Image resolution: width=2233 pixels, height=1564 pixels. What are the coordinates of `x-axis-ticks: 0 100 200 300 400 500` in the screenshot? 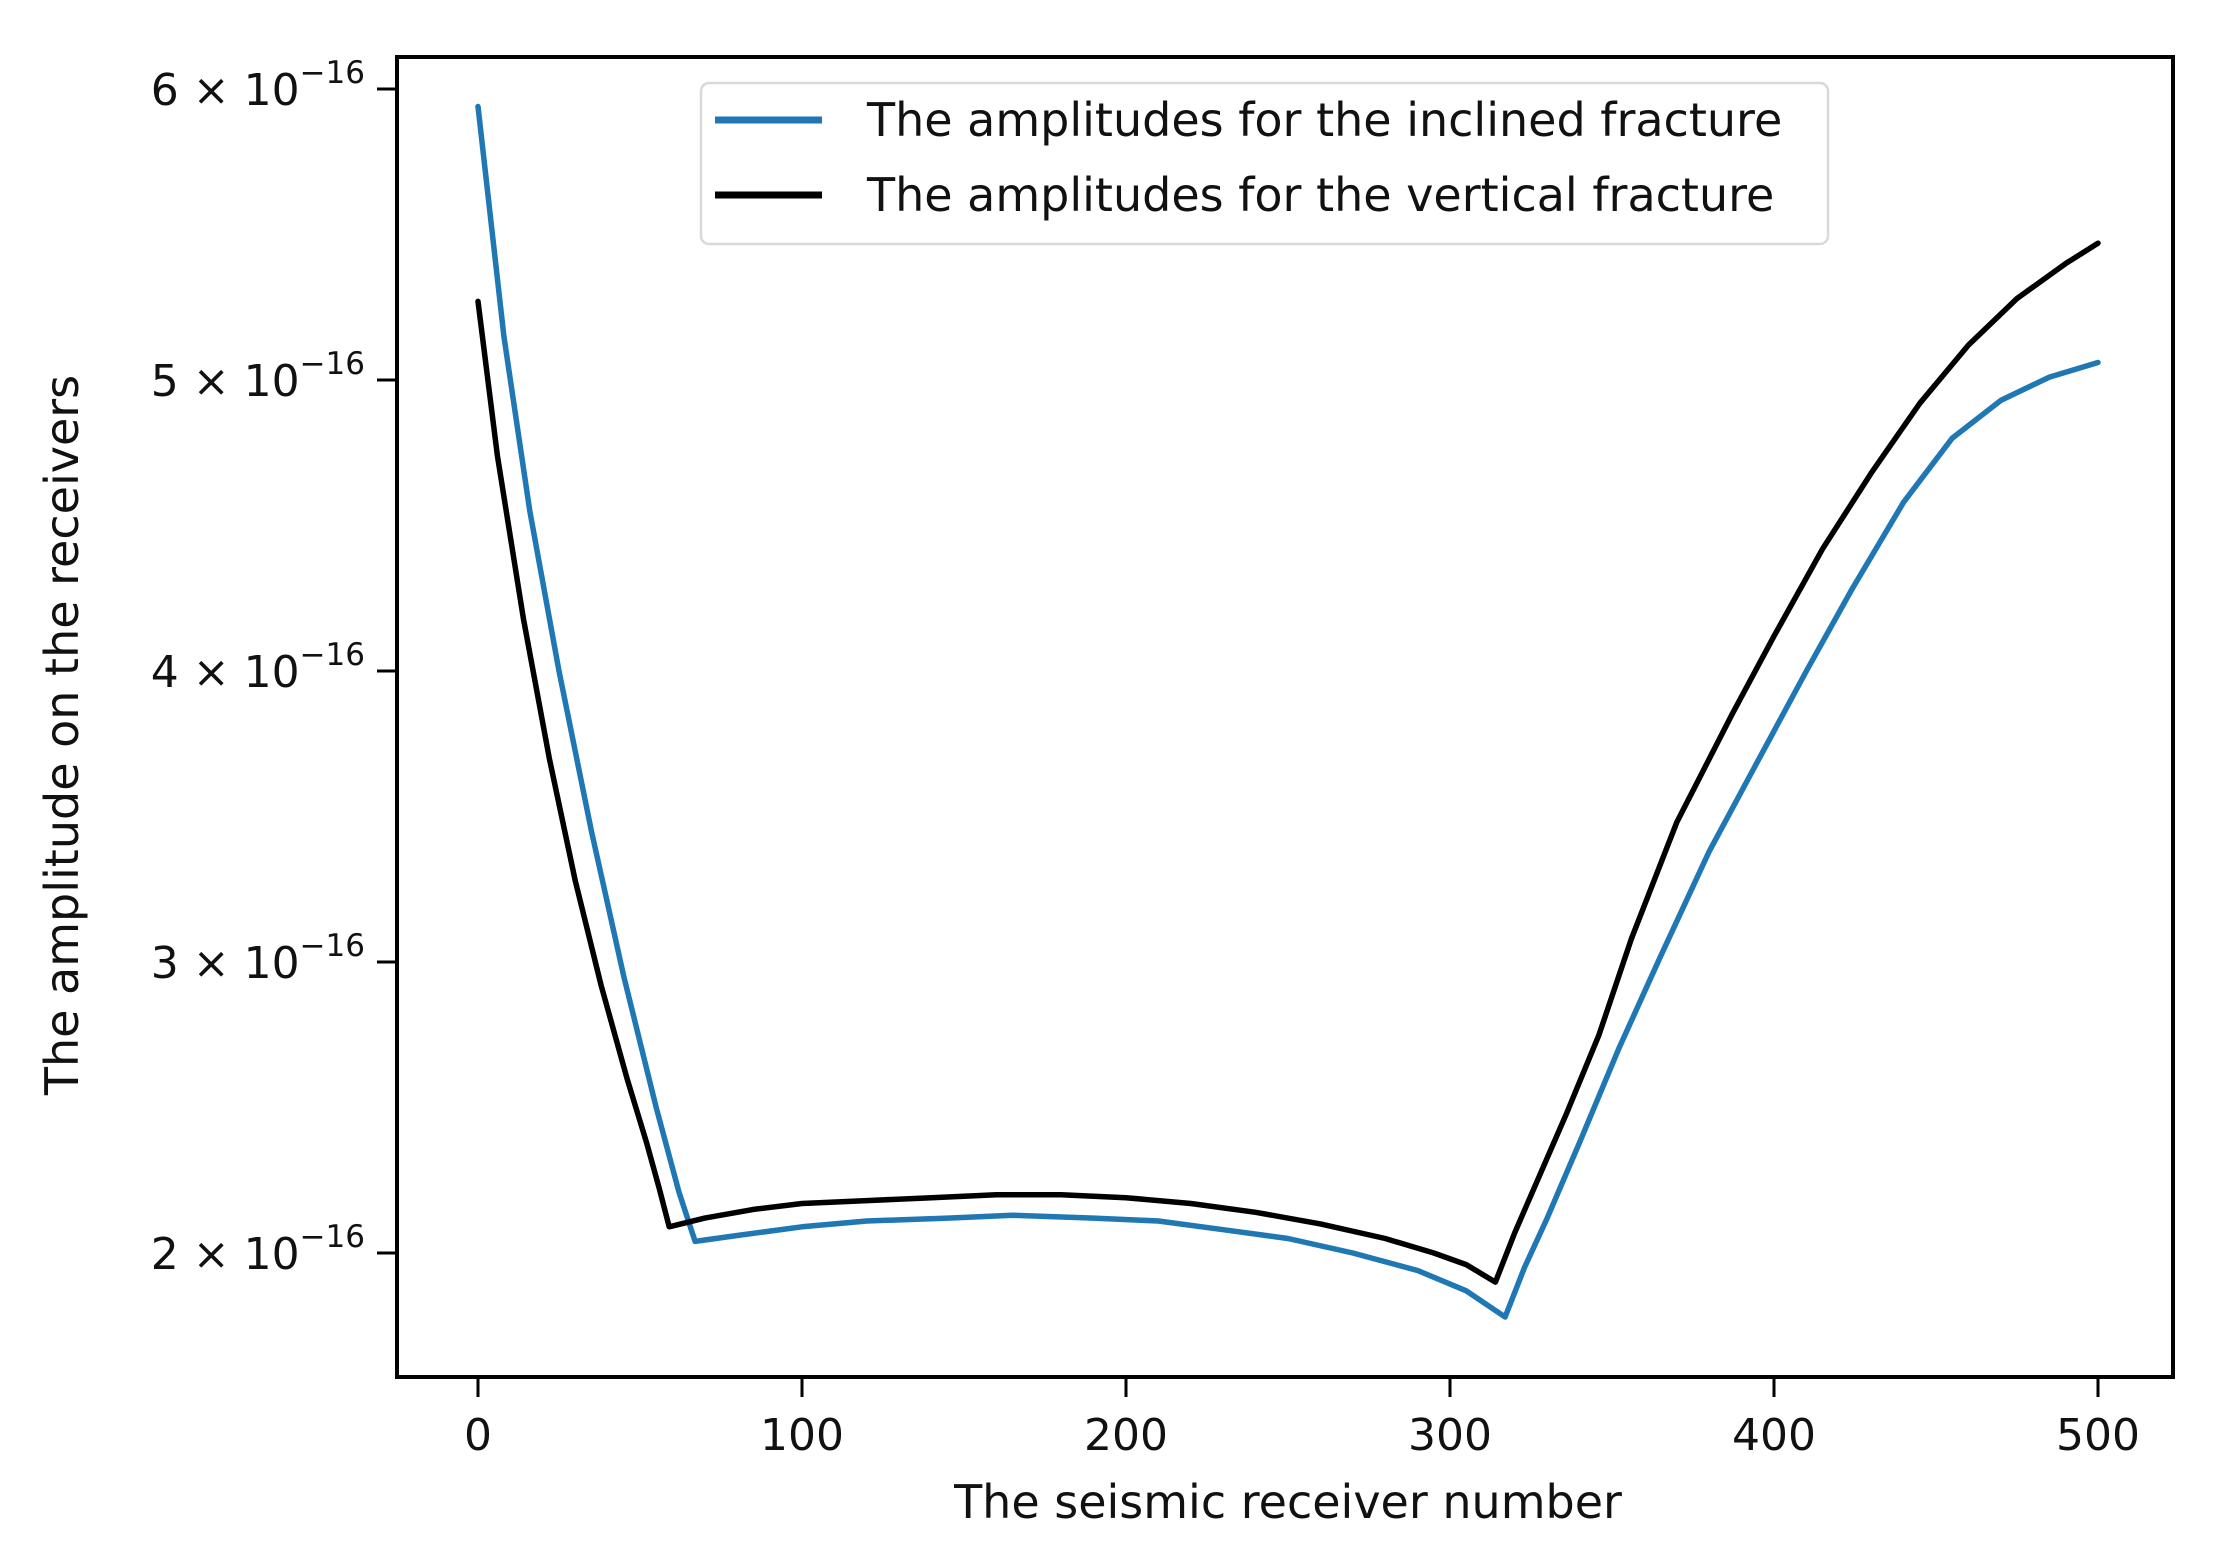 It's located at (1302, 1419).